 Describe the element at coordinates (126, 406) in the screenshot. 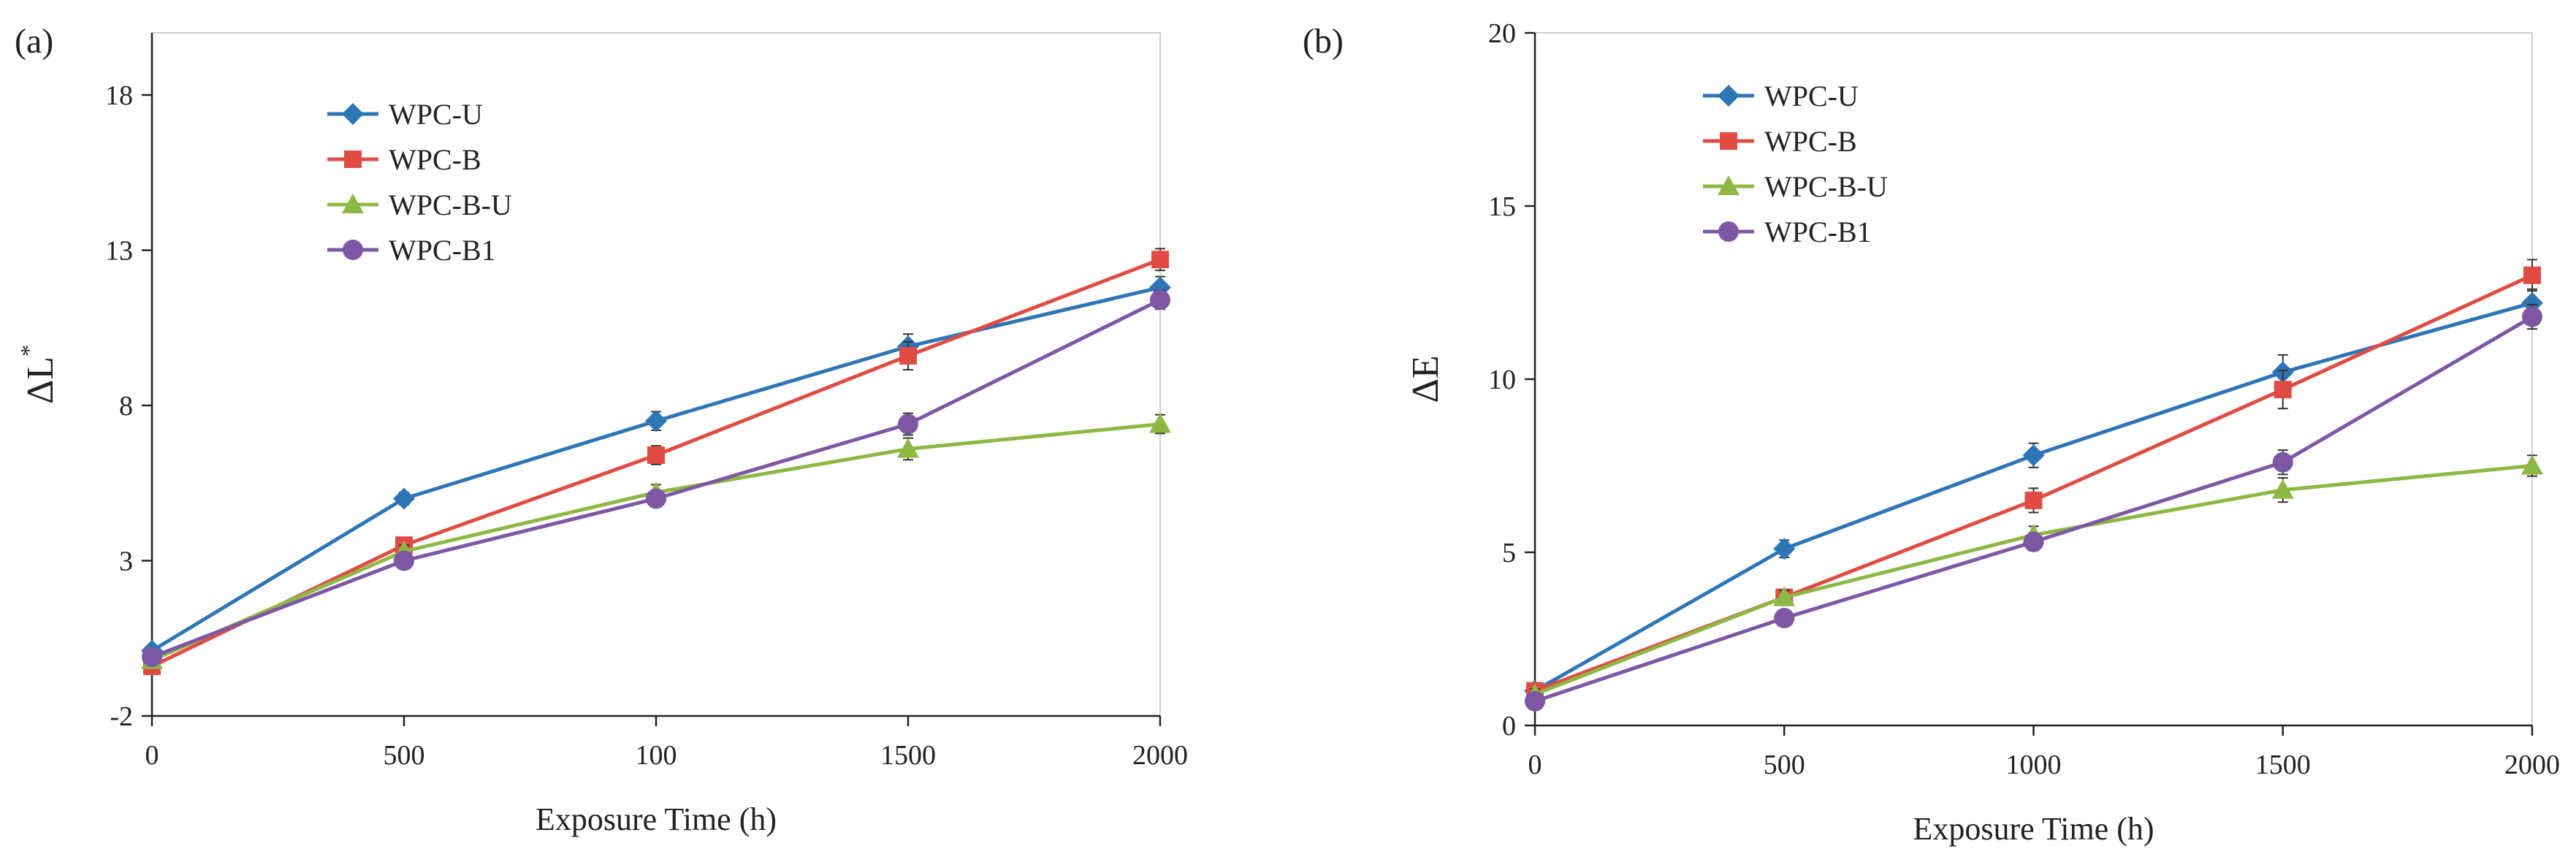

I see `chart-a-y-tick-label: 8` at that location.